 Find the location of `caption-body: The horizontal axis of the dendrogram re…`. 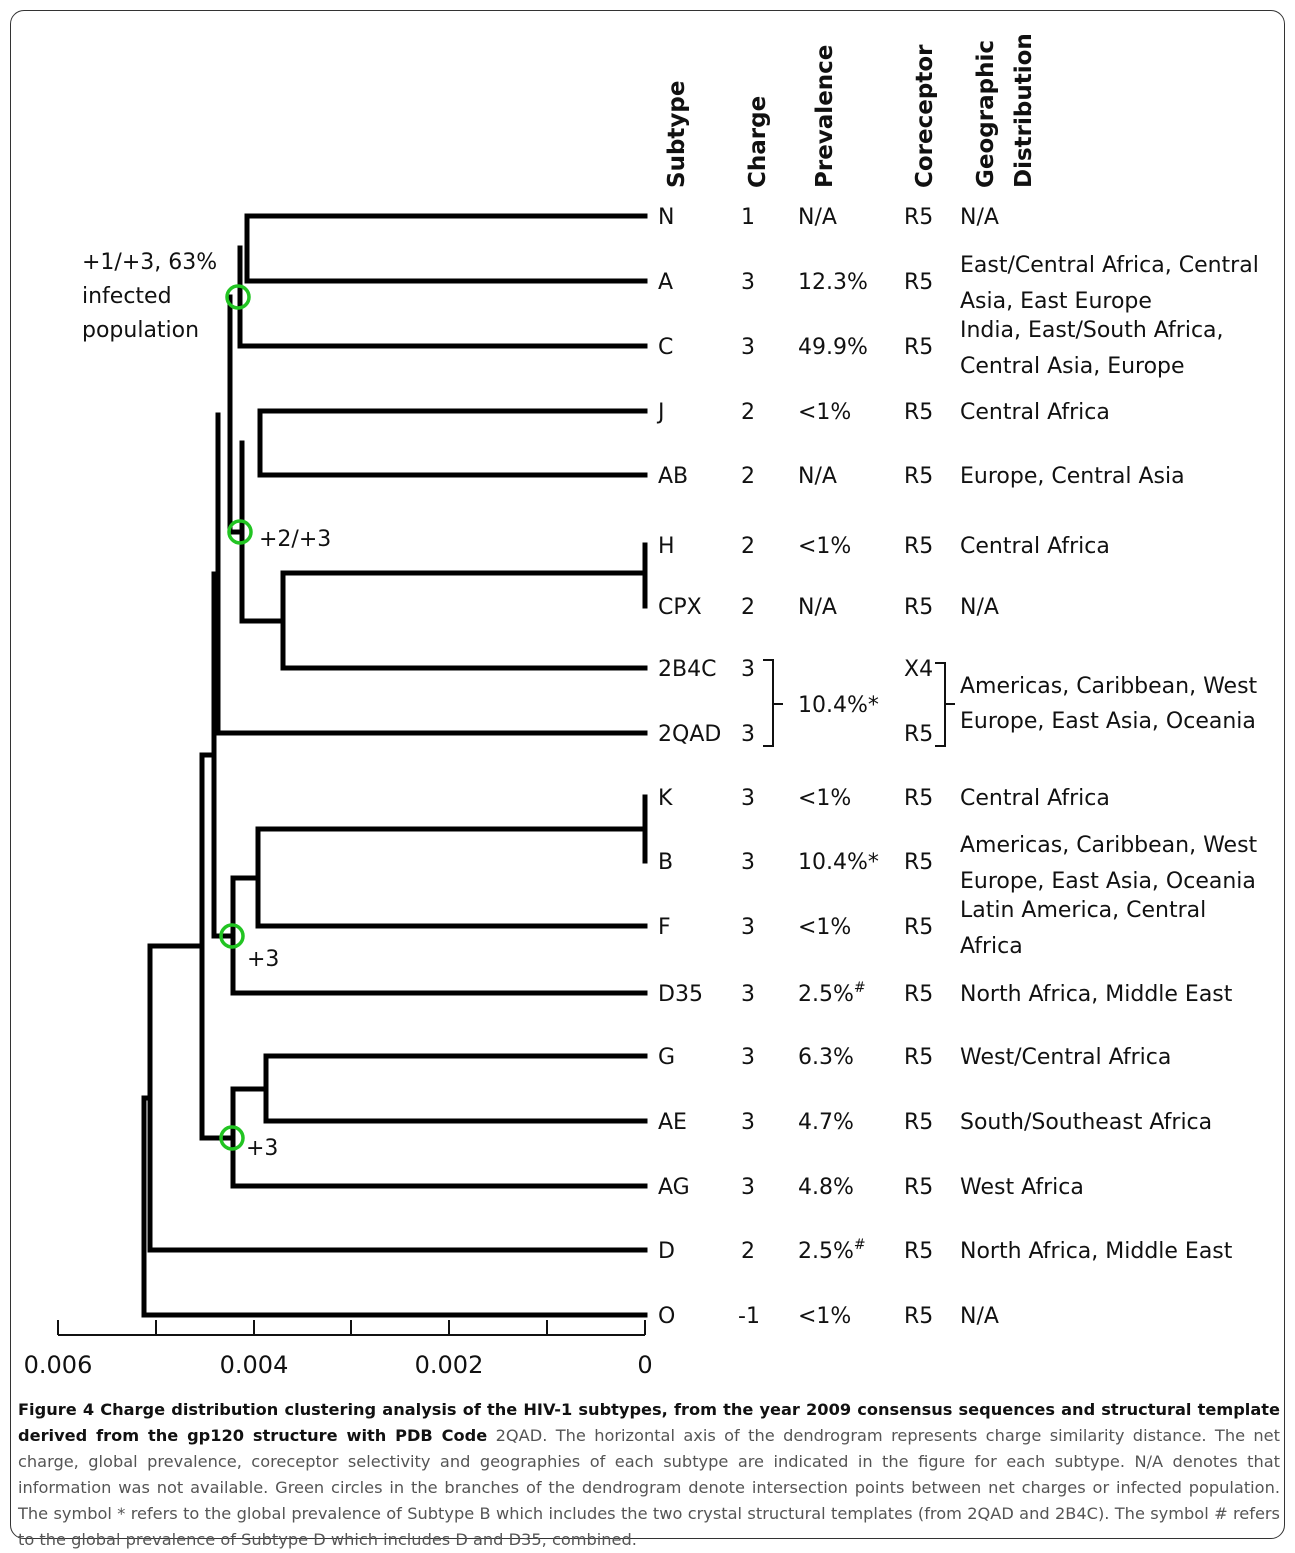

caption-body: The horizontal axis of the dendrogram re… is located at coordinates (649, 1487).